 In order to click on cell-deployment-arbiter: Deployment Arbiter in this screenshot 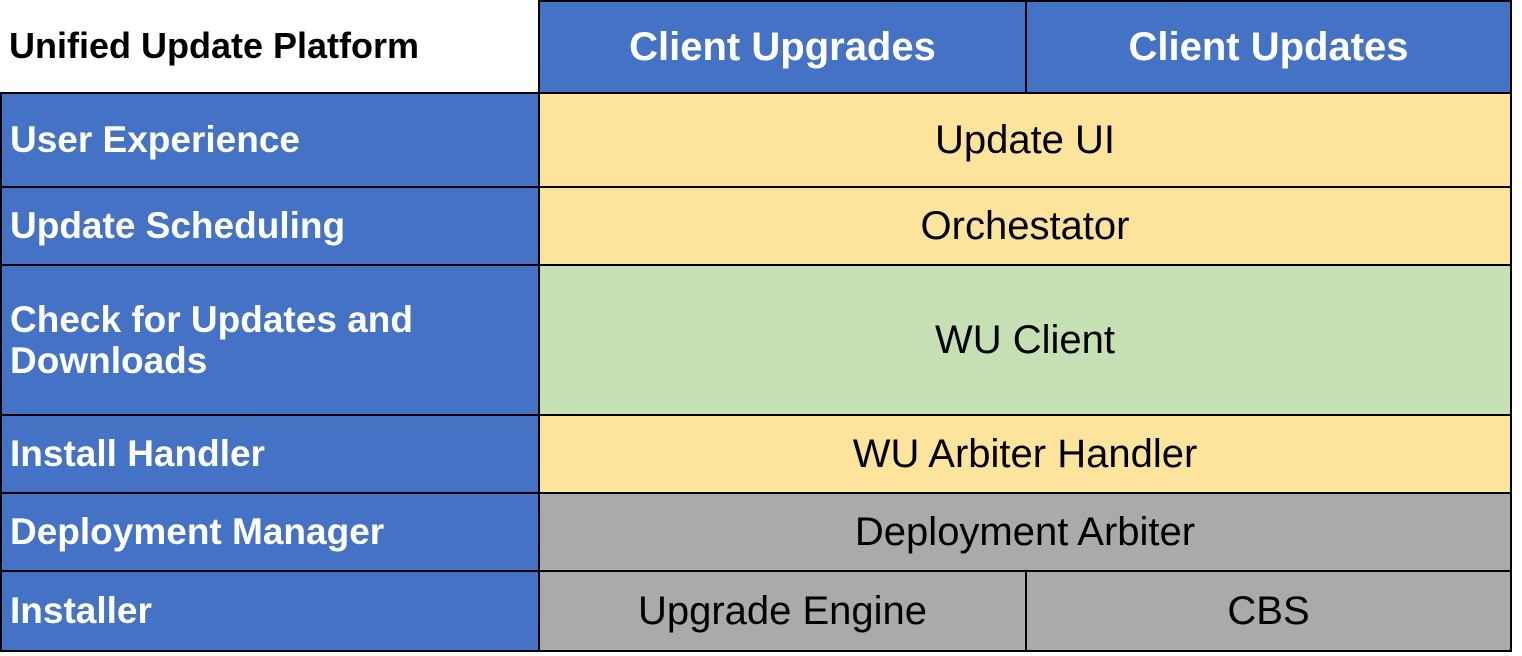, I will do `click(1025, 532)`.